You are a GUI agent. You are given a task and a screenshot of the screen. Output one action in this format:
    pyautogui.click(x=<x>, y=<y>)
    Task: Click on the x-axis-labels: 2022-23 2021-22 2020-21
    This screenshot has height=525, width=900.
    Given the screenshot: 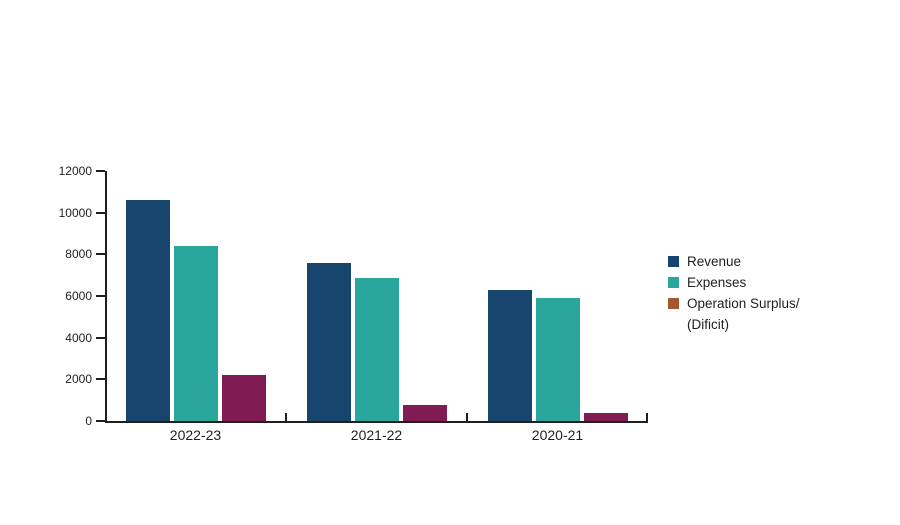 What is the action you would take?
    pyautogui.click(x=376, y=435)
    